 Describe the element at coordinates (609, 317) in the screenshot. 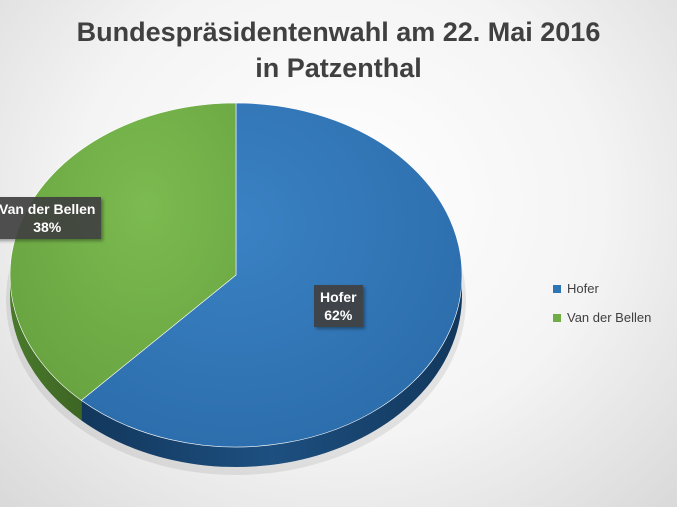

I see `legend-label-van-der-bellen: Van der Bellen` at that location.